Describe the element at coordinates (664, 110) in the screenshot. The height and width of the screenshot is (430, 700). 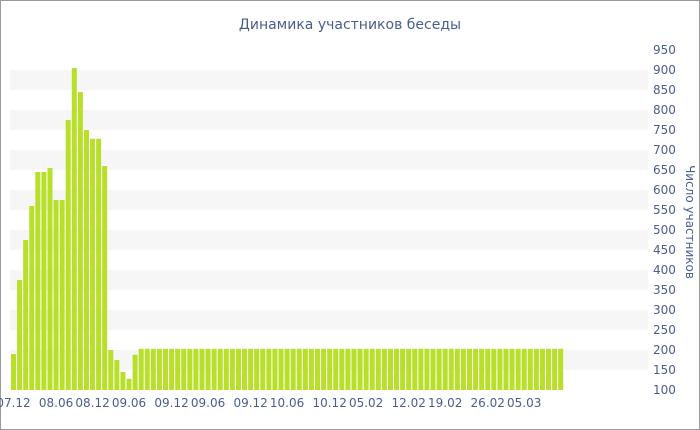
I see `y-tick-label: 800` at that location.